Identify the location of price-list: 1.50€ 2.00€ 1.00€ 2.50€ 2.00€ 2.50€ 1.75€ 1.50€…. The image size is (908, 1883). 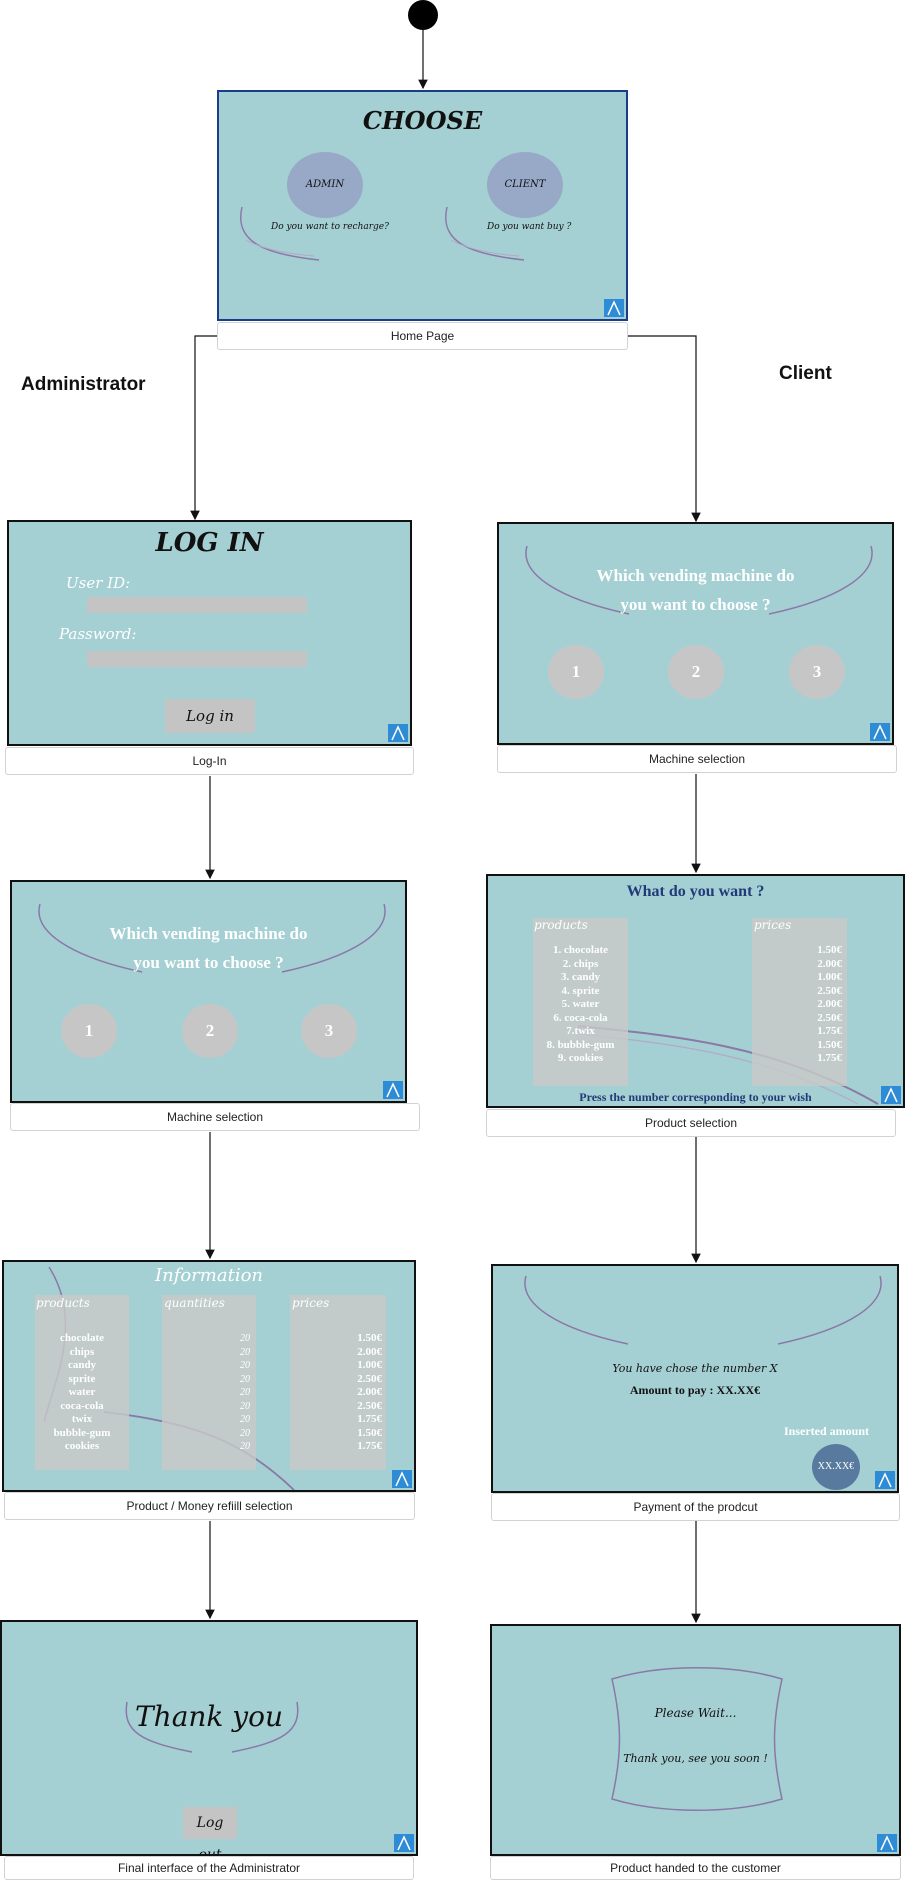
(797, 1005).